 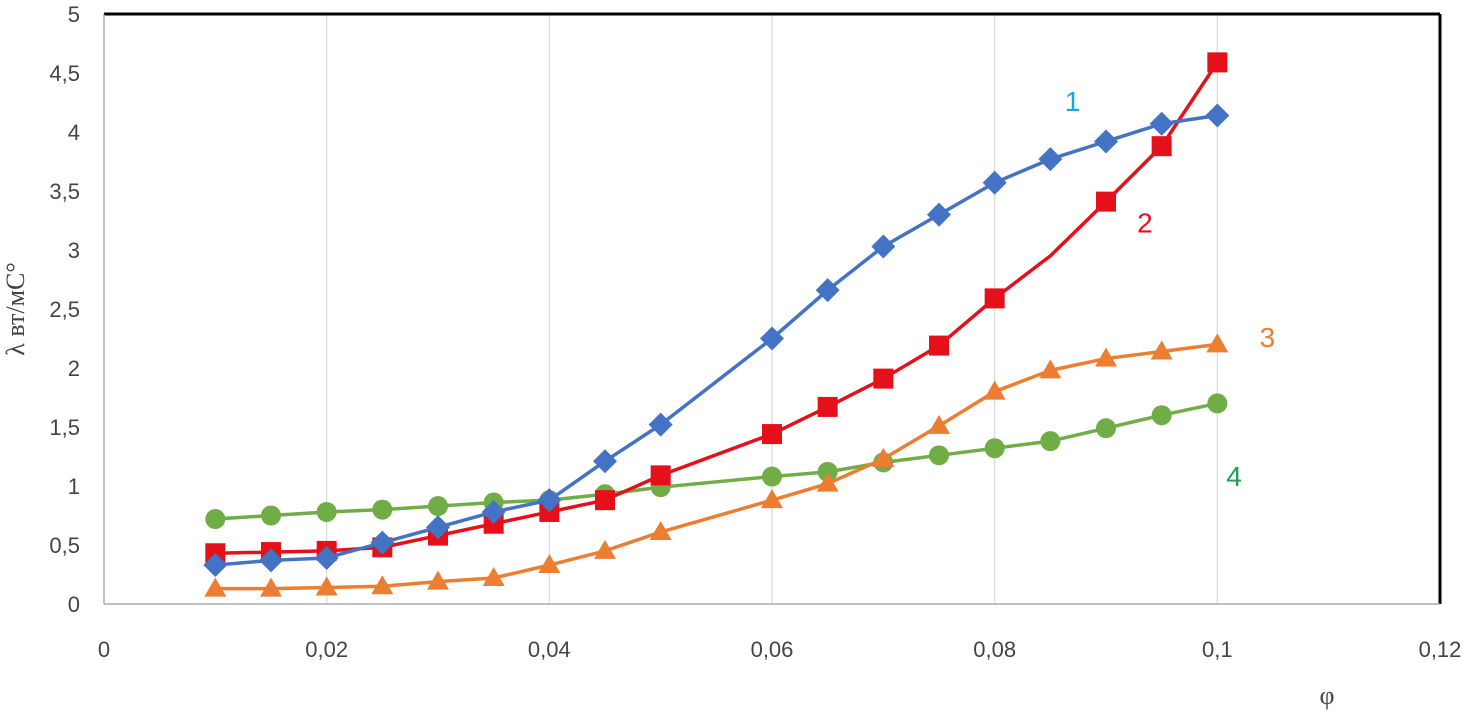 What do you see at coordinates (74, 368) in the screenshot?
I see `y-tick-label: 2` at bounding box center [74, 368].